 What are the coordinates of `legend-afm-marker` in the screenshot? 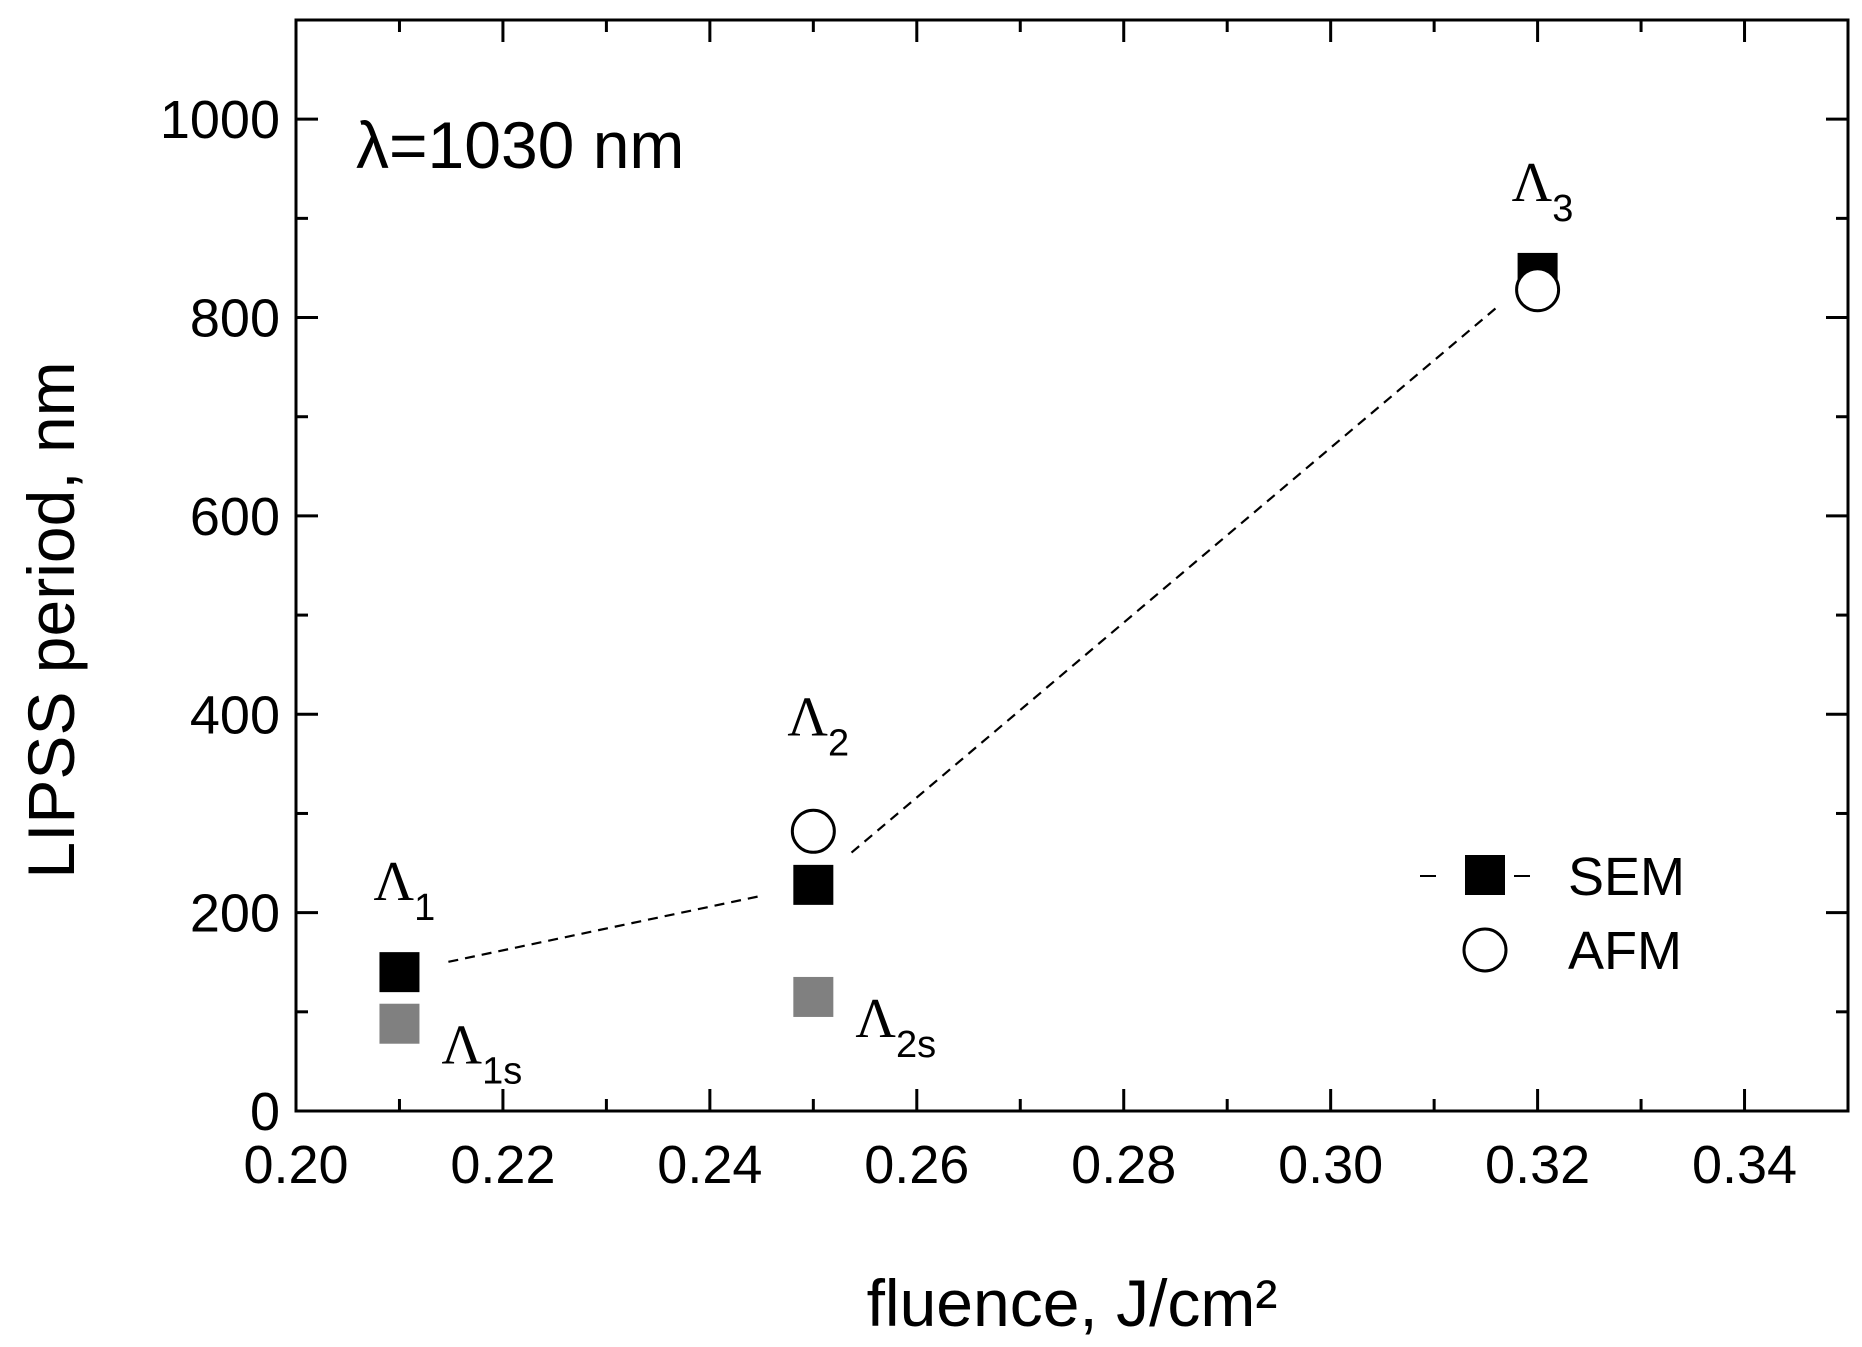 It's located at (1485, 950).